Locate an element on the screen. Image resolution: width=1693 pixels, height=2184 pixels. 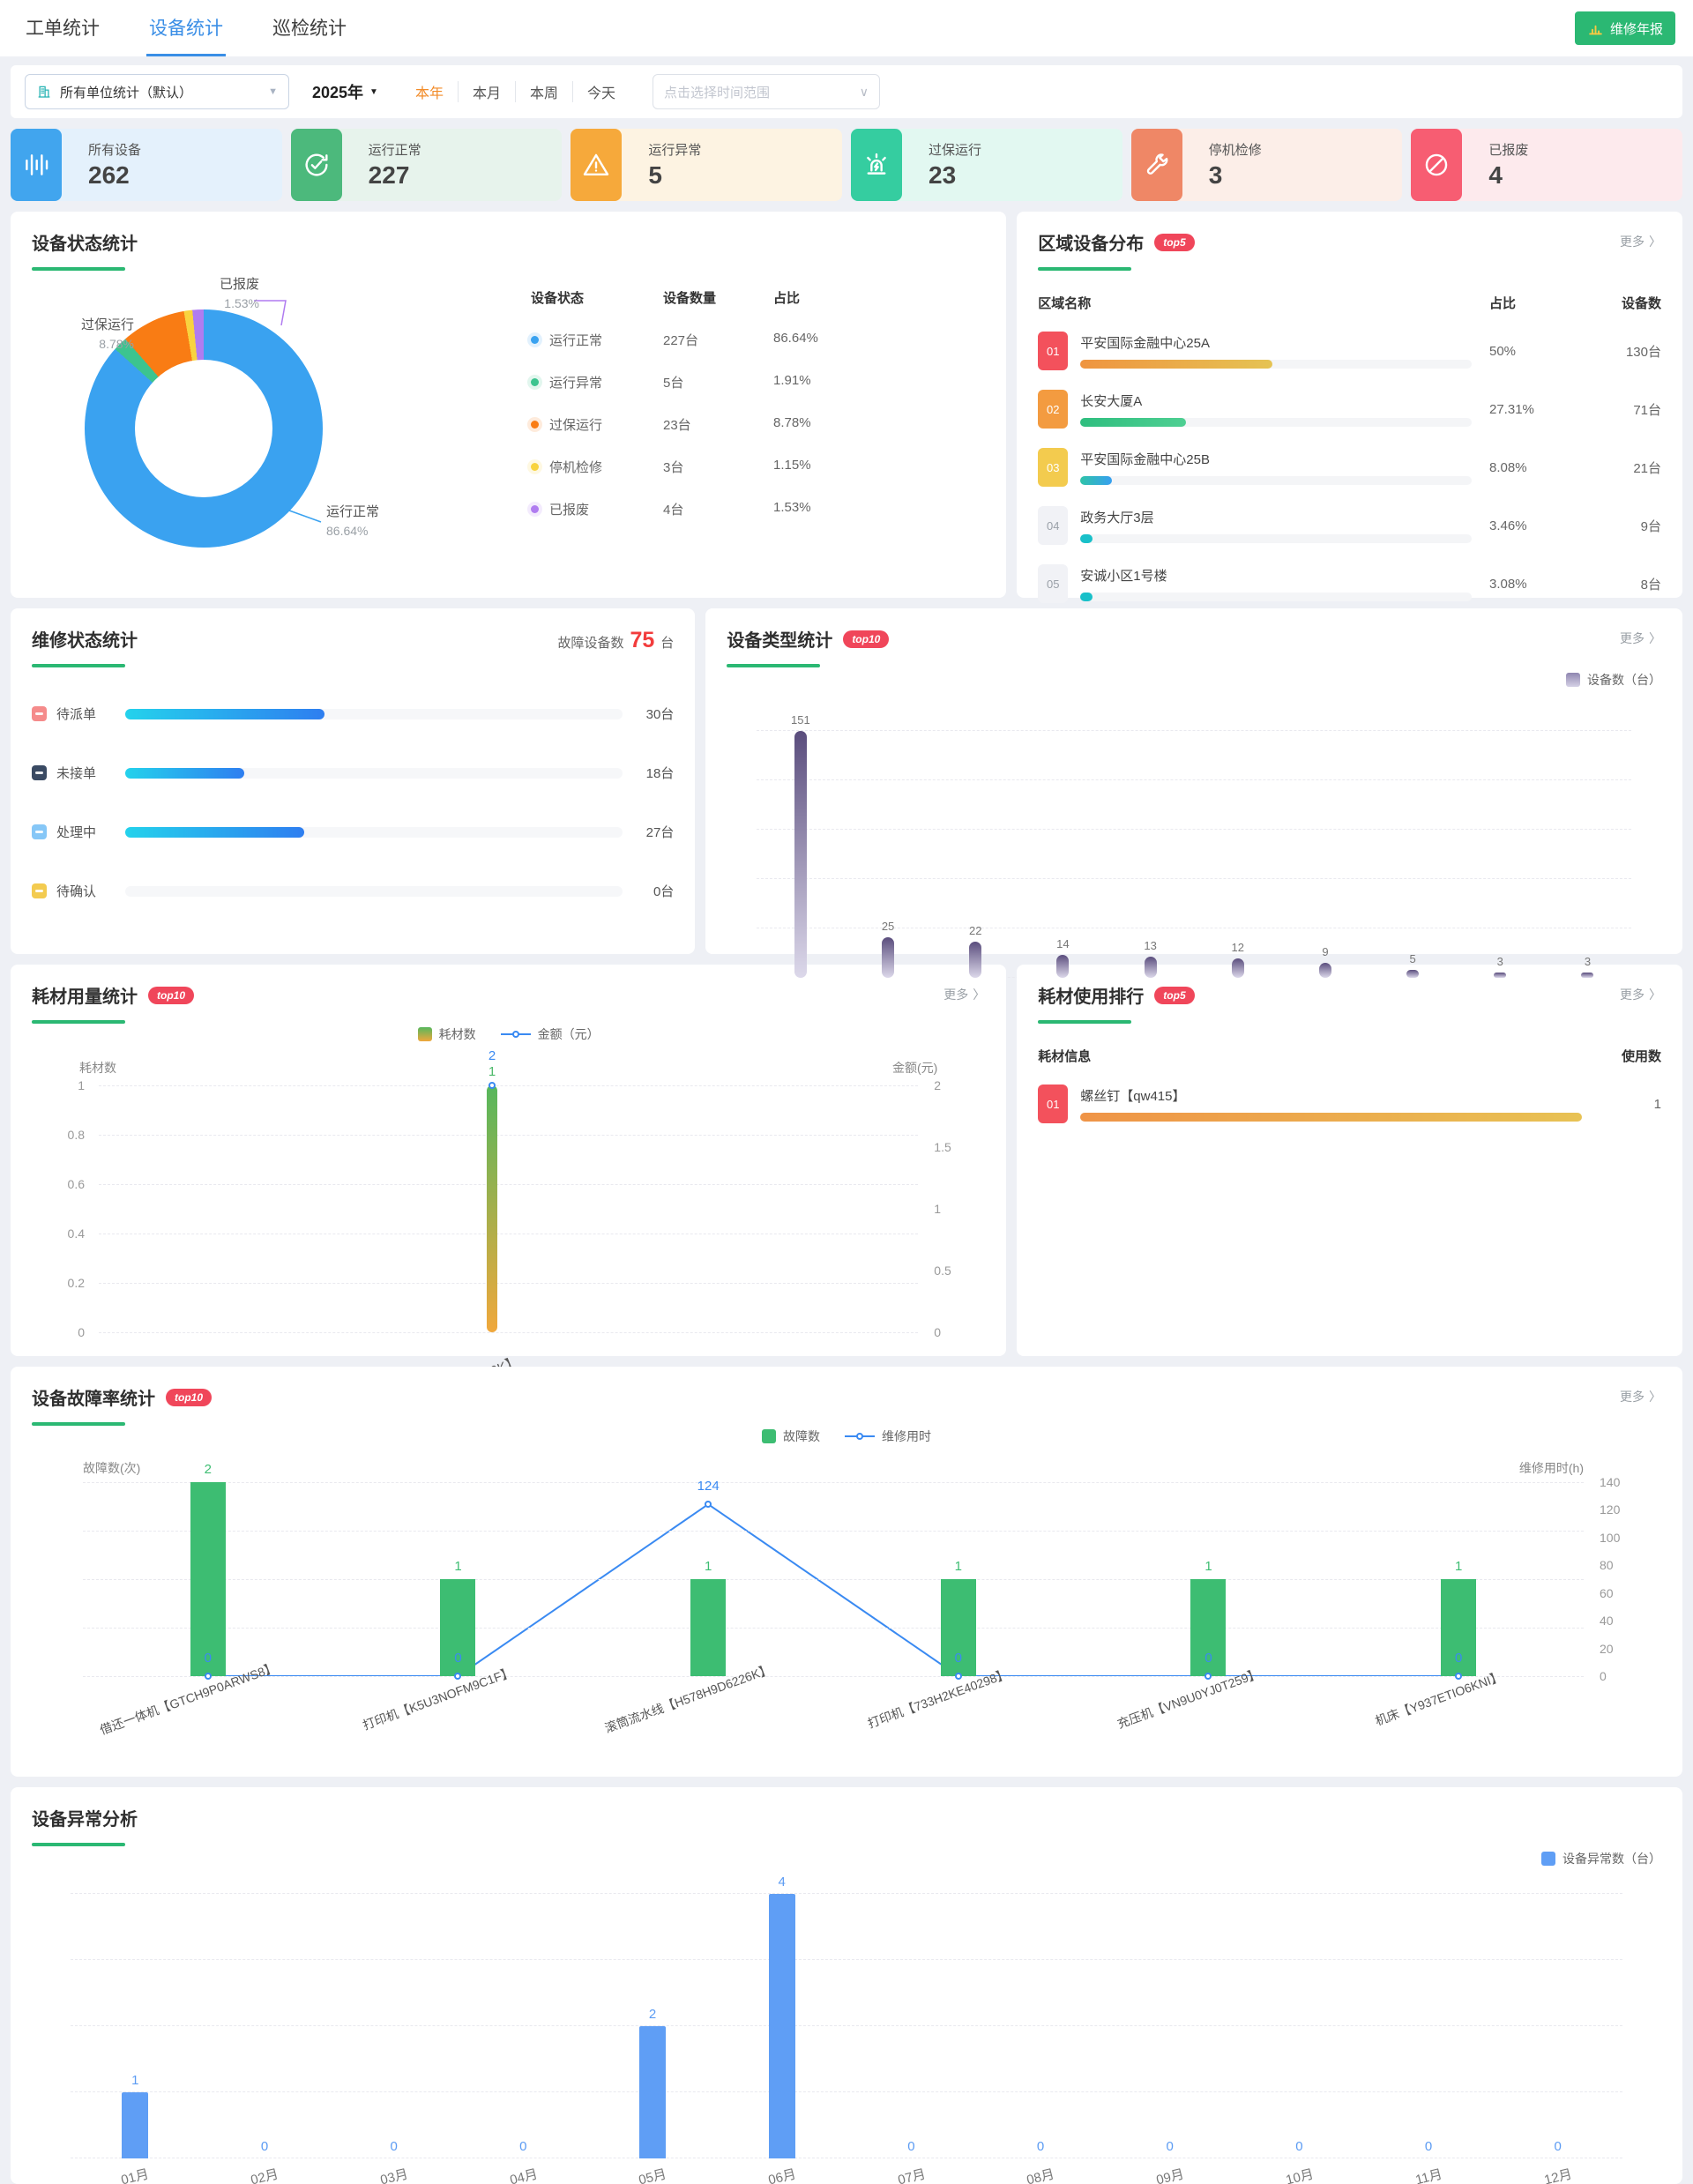
bar-value-label: 2 is located at coordinates (652, 2014).